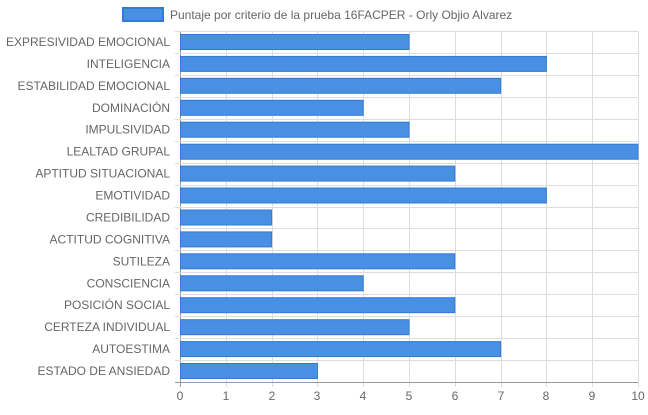  What do you see at coordinates (94, 86) in the screenshot?
I see `y-tick-label: ESTABILIDAD EMOCIONAL` at bounding box center [94, 86].